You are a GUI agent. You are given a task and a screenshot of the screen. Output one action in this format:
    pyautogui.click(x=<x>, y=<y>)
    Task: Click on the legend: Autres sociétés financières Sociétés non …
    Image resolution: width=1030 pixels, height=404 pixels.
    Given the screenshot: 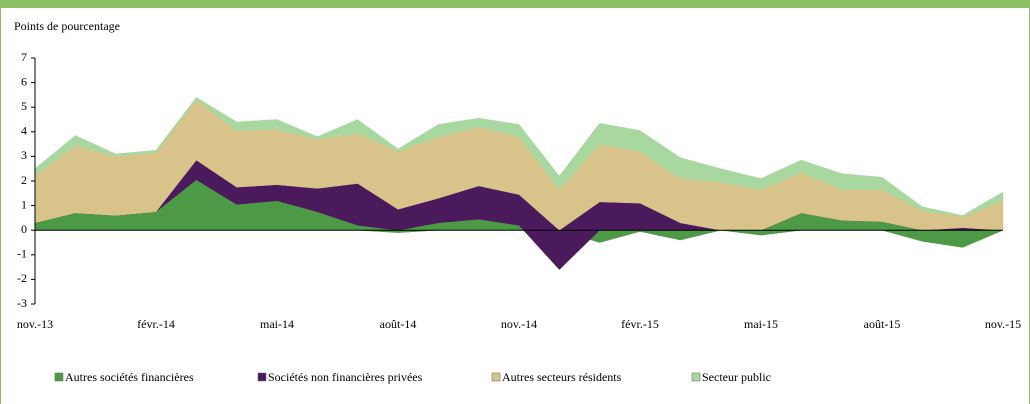 What is the action you would take?
    pyautogui.click(x=412, y=377)
    